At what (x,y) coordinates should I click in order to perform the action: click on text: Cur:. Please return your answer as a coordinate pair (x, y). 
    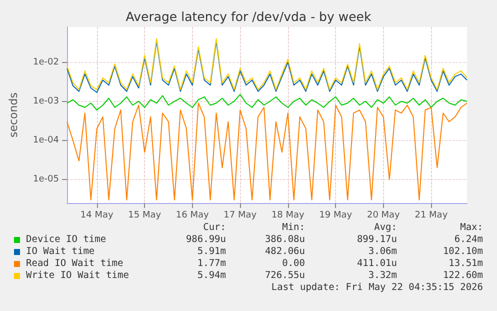
    Looking at the image, I should click on (214, 228).